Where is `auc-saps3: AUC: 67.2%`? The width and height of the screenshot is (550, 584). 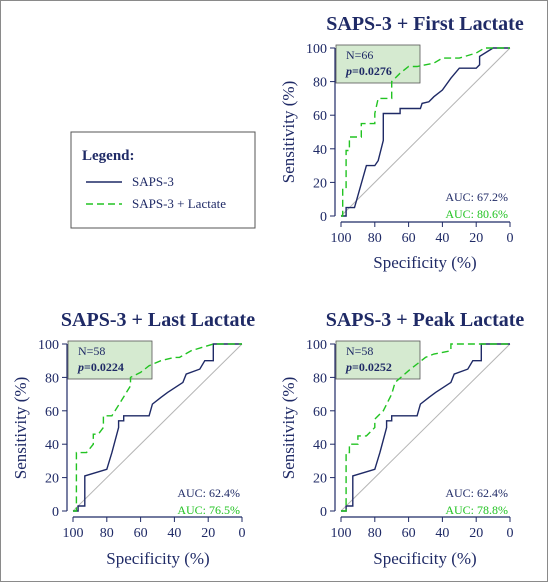 auc-saps3: AUC: 67.2% is located at coordinates (476, 197).